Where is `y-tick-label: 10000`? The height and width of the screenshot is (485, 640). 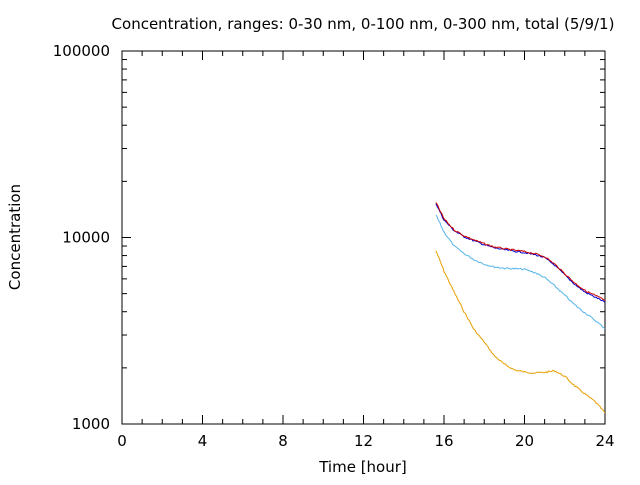
y-tick-label: 10000 is located at coordinates (86, 238).